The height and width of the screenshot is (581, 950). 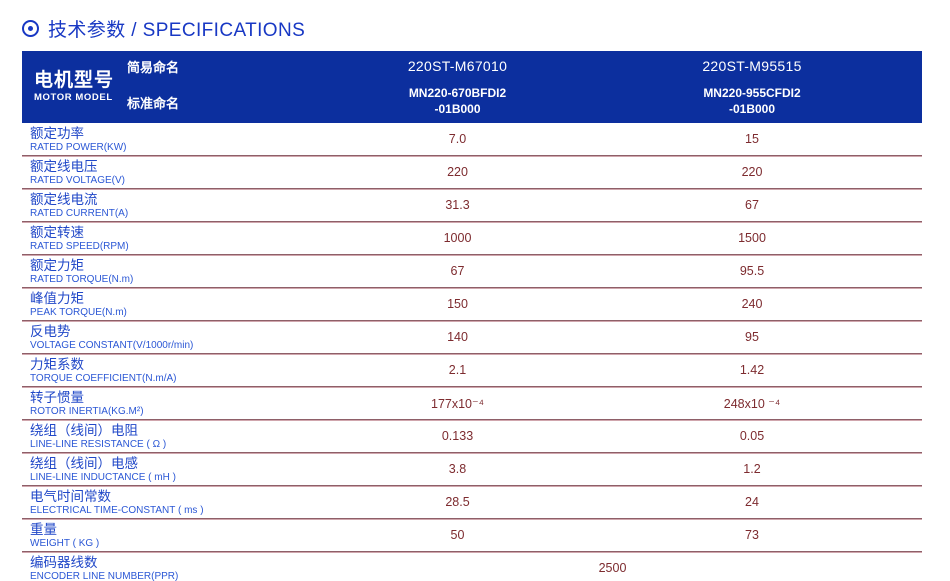 What do you see at coordinates (79, 246) in the screenshot?
I see `row-label-en: RATED SPEED(RPM)` at bounding box center [79, 246].